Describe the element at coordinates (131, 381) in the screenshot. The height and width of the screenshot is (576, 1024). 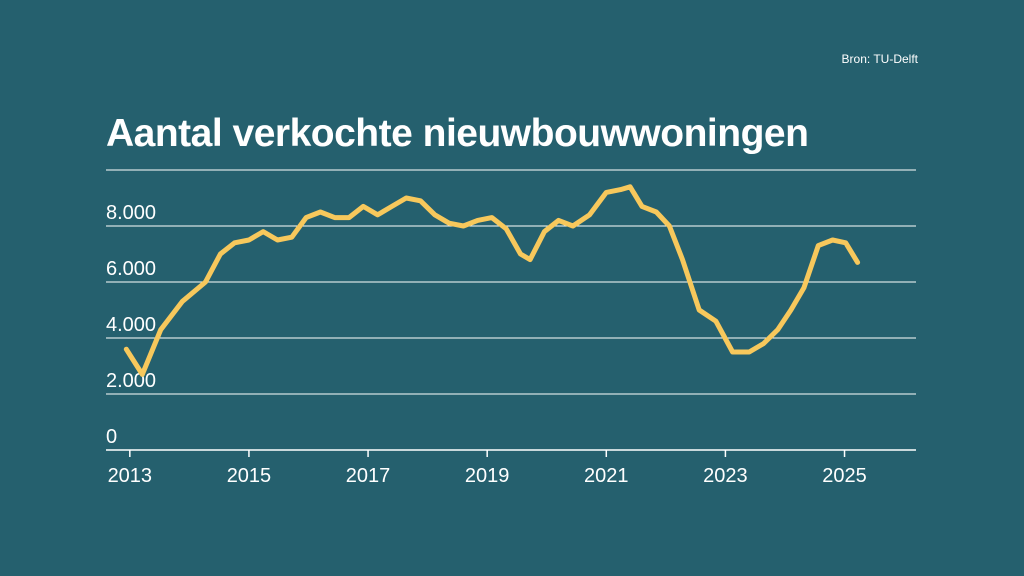
I see `y-tick-label: 2.000` at that location.